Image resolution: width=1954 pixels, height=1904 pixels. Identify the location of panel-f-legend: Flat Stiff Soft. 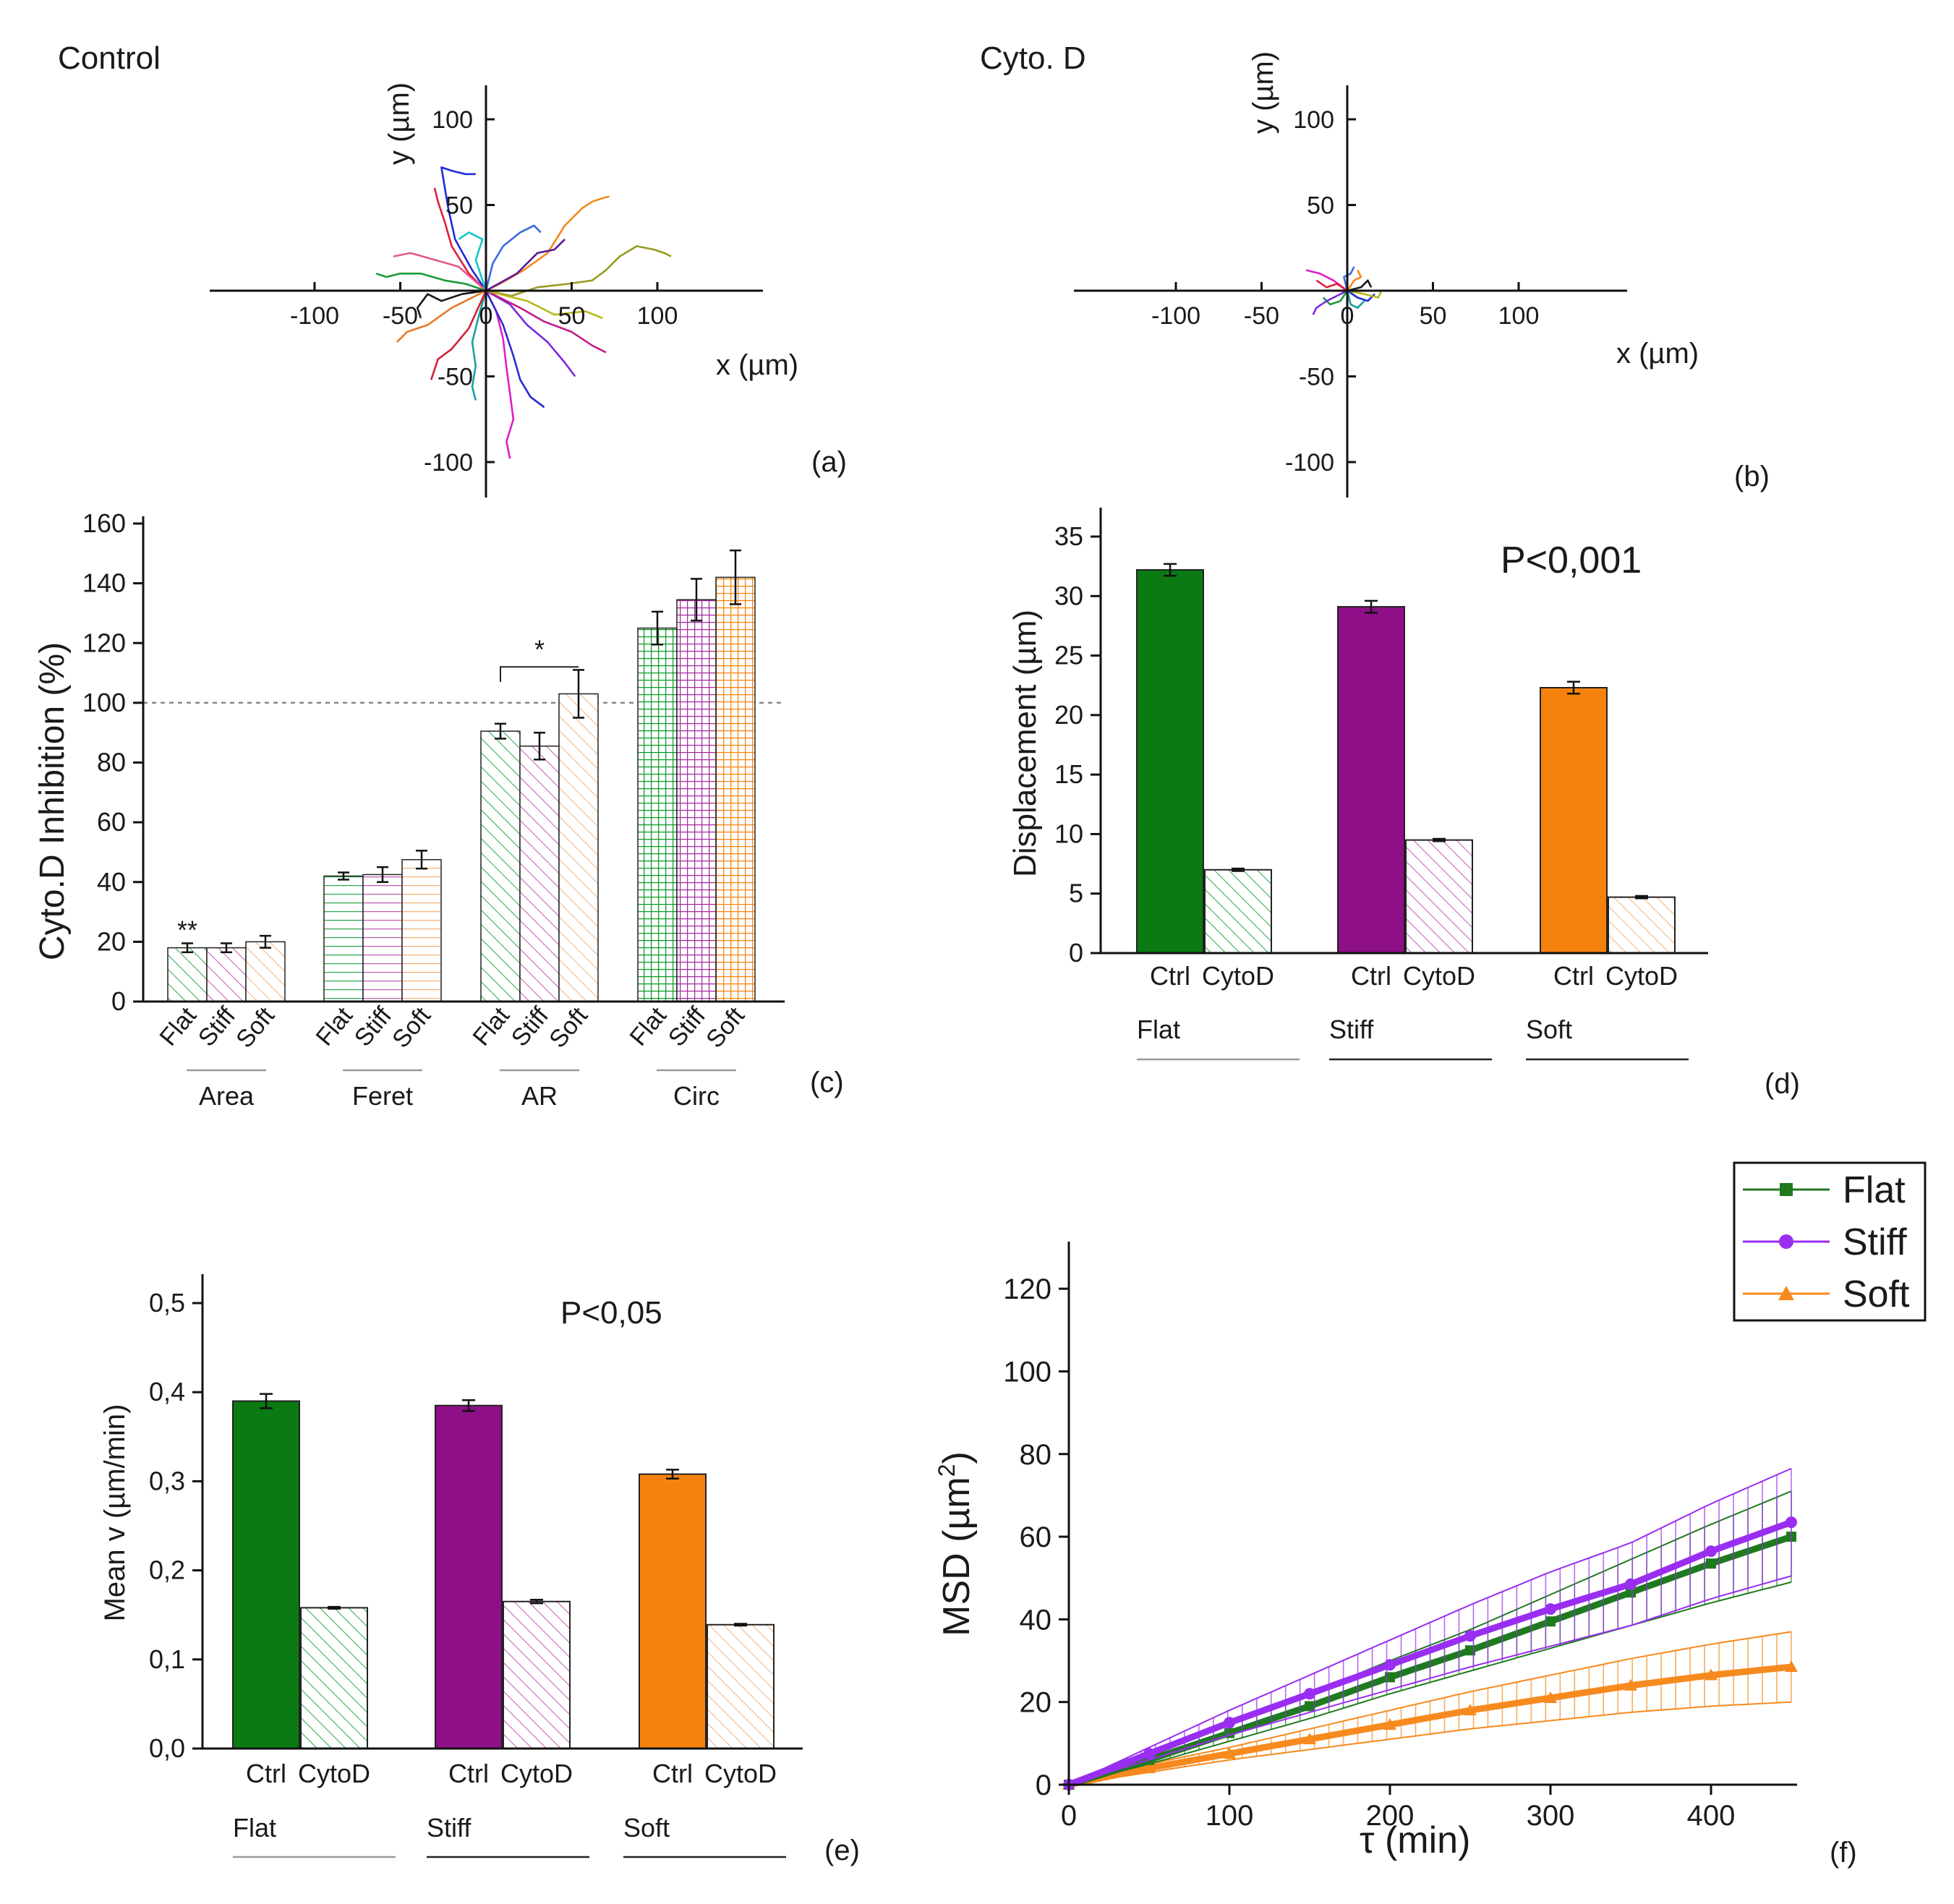
(1830, 1241).